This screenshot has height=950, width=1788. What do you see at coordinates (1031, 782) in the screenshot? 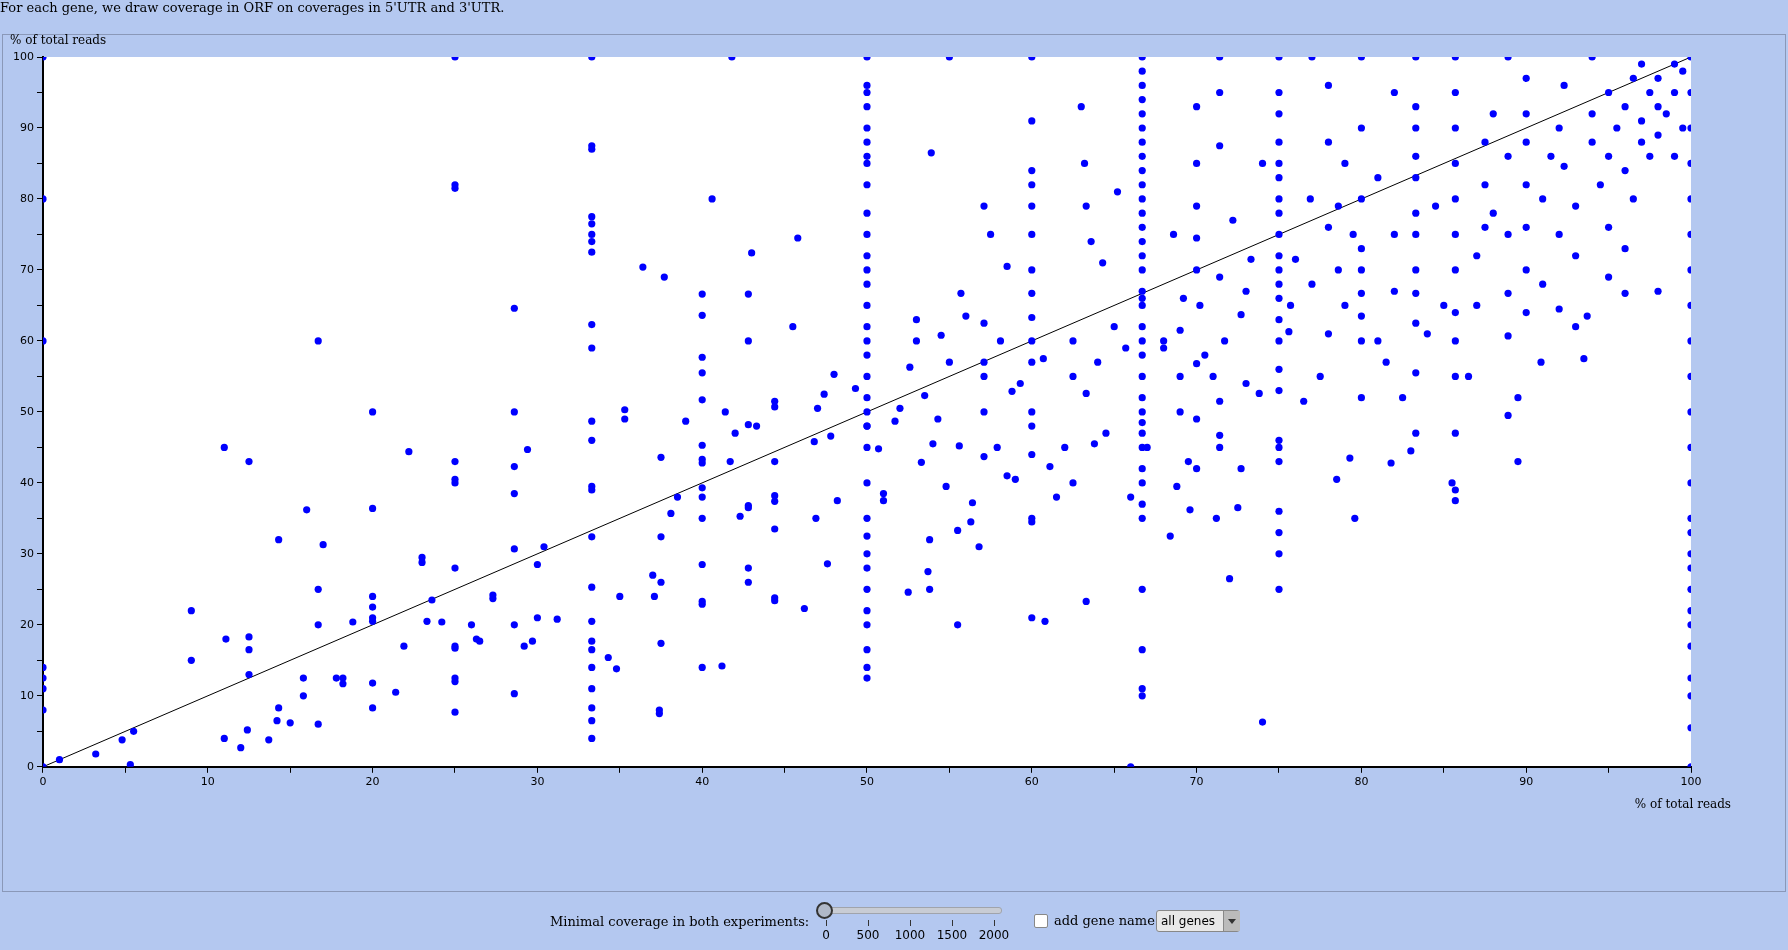
I see `x-tick-label: 60` at bounding box center [1031, 782].